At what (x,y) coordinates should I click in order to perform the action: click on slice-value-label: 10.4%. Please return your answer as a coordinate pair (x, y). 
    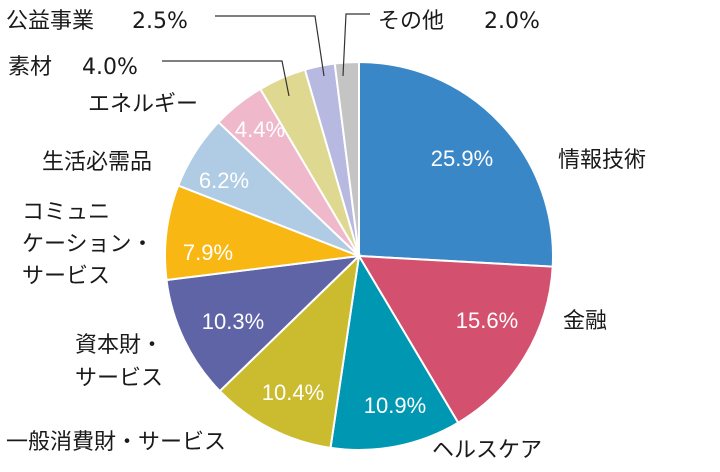
    Looking at the image, I should click on (293, 392).